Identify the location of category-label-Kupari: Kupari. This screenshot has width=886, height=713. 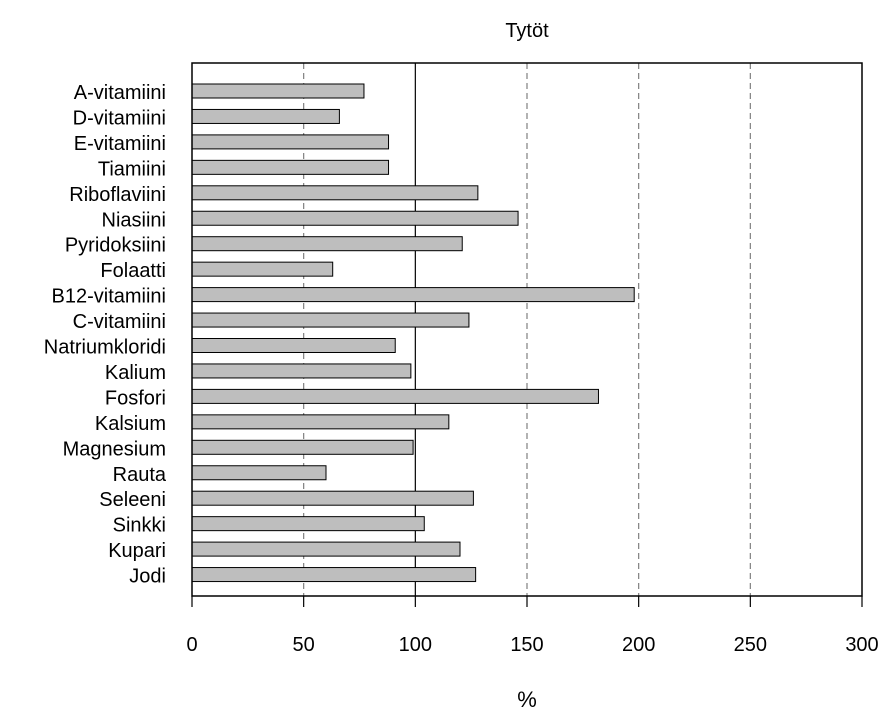
(137, 551).